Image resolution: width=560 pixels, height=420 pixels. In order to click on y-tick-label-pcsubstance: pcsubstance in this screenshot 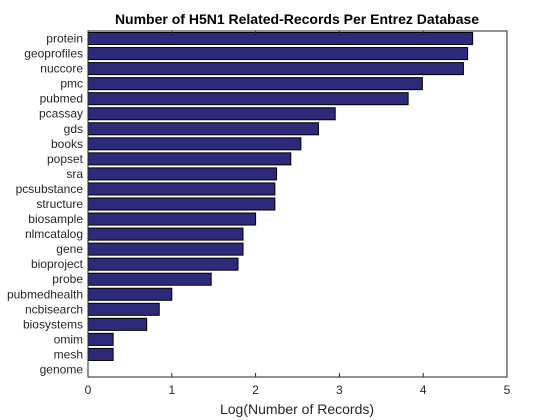, I will do `click(50, 189)`.